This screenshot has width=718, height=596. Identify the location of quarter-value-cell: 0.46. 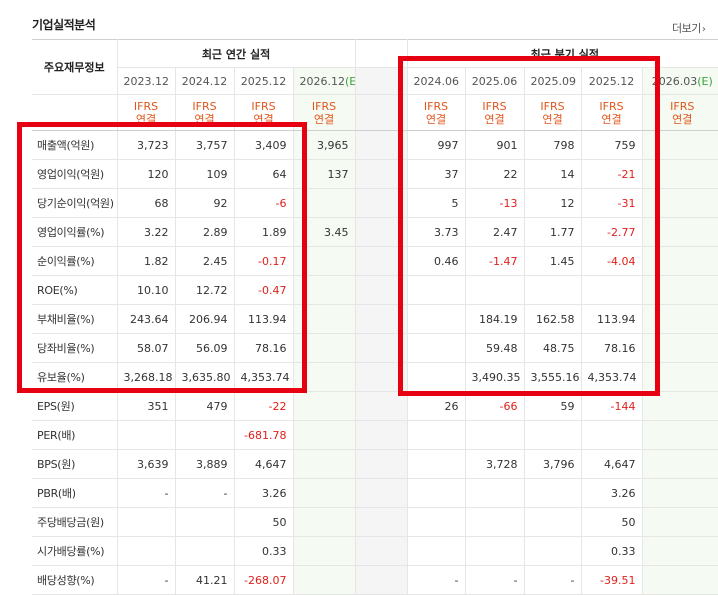
(436, 261).